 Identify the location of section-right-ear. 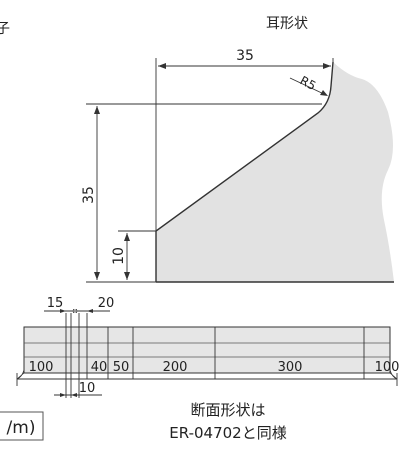
(393, 374).